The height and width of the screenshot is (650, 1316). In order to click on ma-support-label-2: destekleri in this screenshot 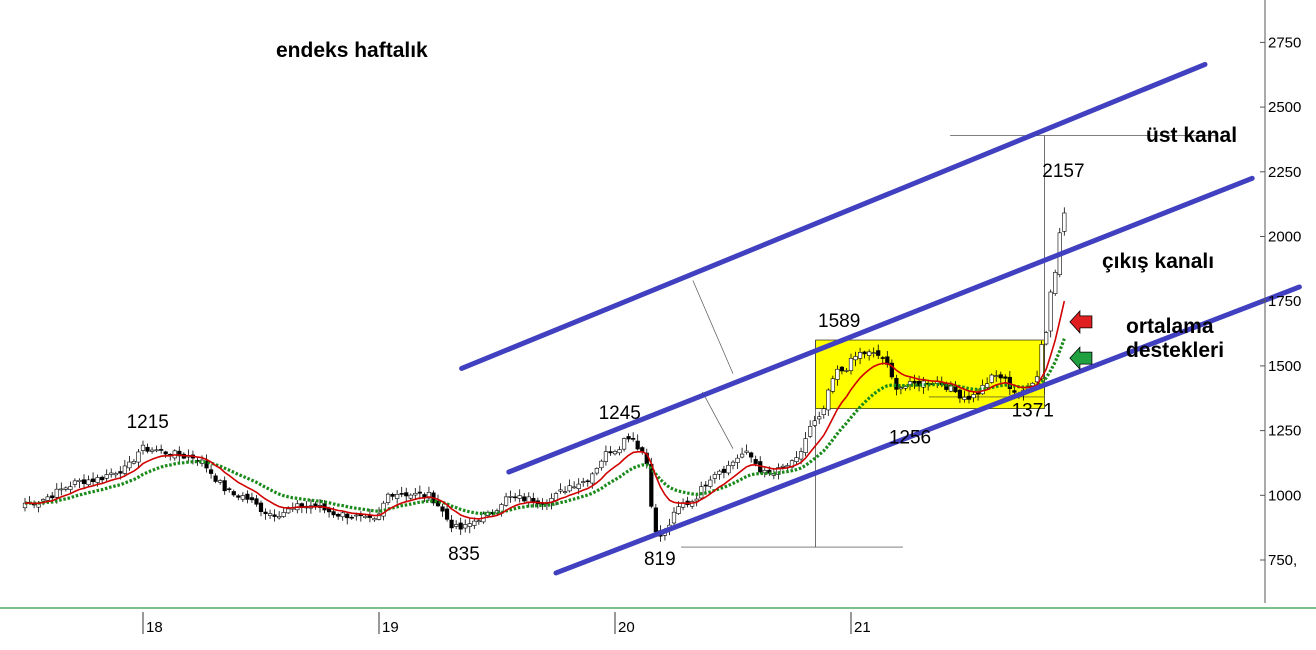, I will do `click(1175, 350)`.